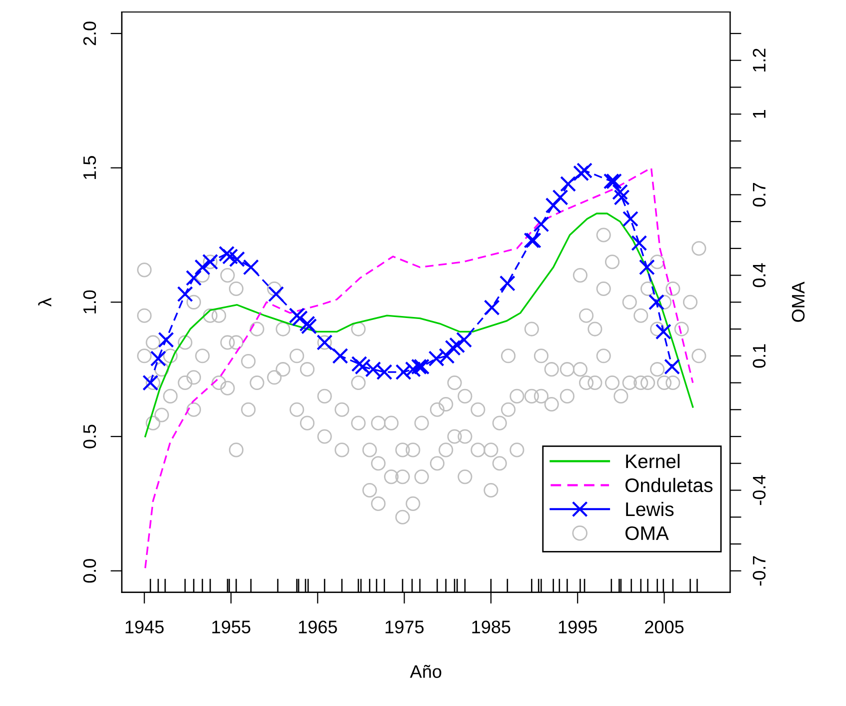 This screenshot has width=846, height=706. I want to click on x-tick-label: 1955, so click(231, 627).